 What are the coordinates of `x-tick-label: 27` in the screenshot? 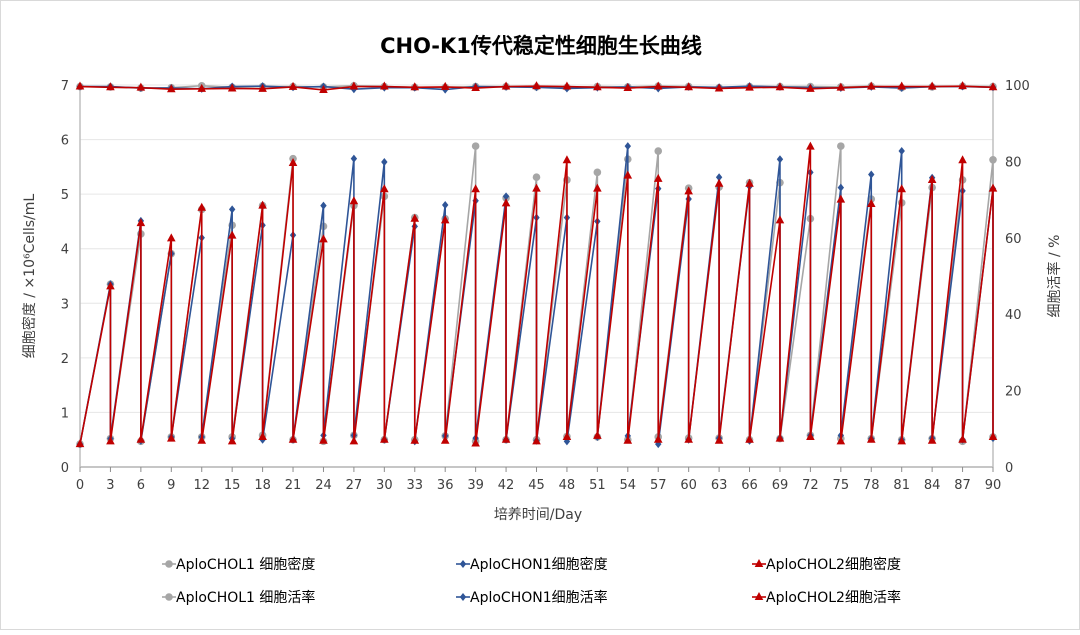 It's located at (354, 485).